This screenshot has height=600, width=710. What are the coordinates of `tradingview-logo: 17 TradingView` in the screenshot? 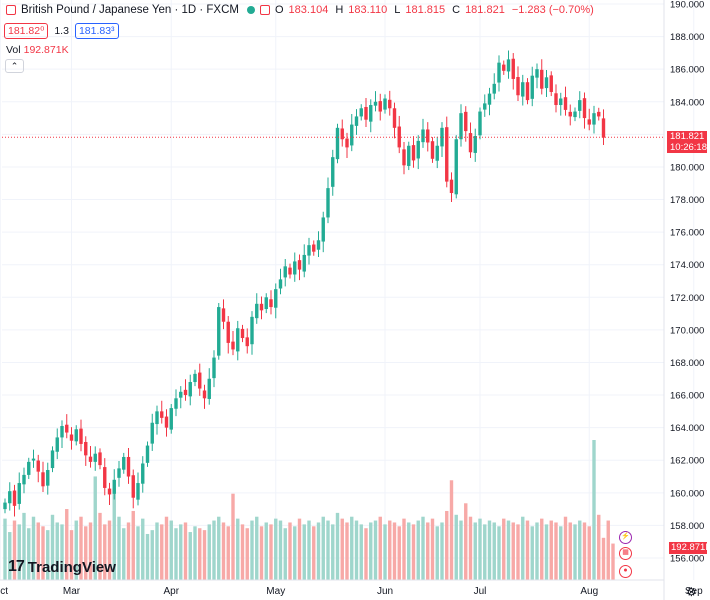 It's located at (62, 567).